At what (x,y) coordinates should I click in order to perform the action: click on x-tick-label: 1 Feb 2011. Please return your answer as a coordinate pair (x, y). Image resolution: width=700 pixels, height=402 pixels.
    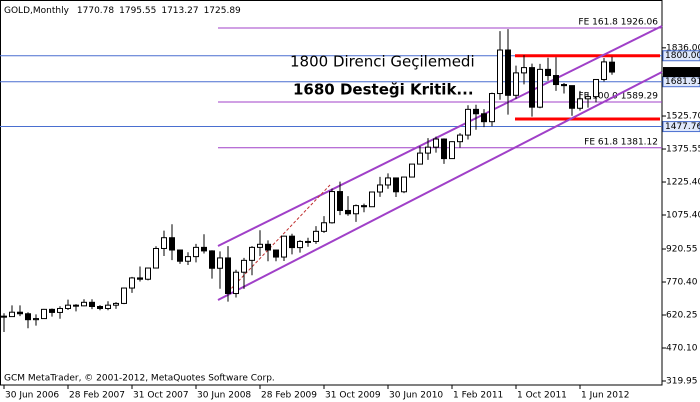
    Looking at the image, I should click on (478, 396).